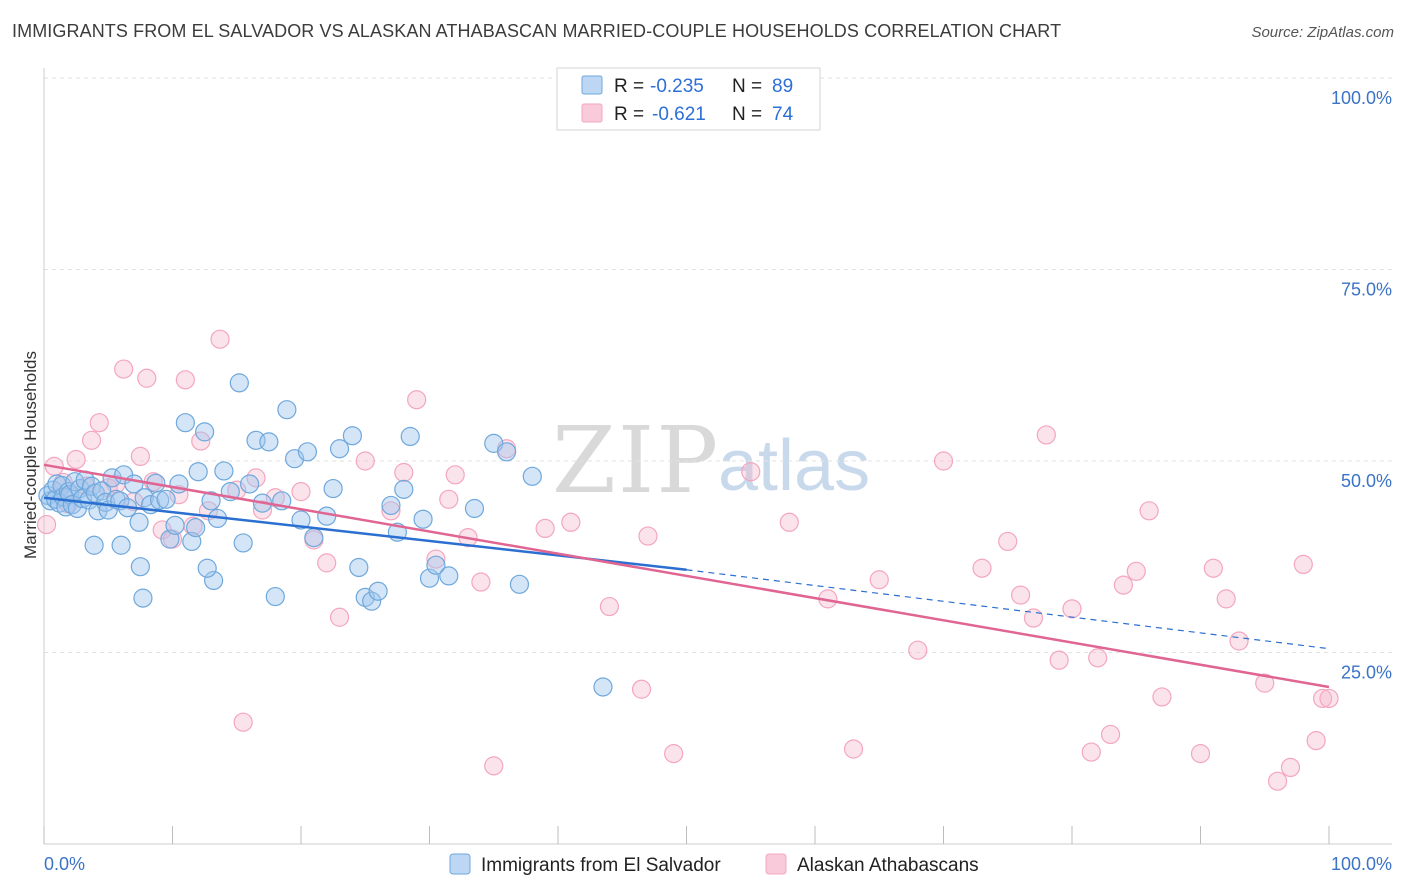 The height and width of the screenshot is (892, 1406). I want to click on y-tick-label-3: 25.0%, so click(1366, 673).